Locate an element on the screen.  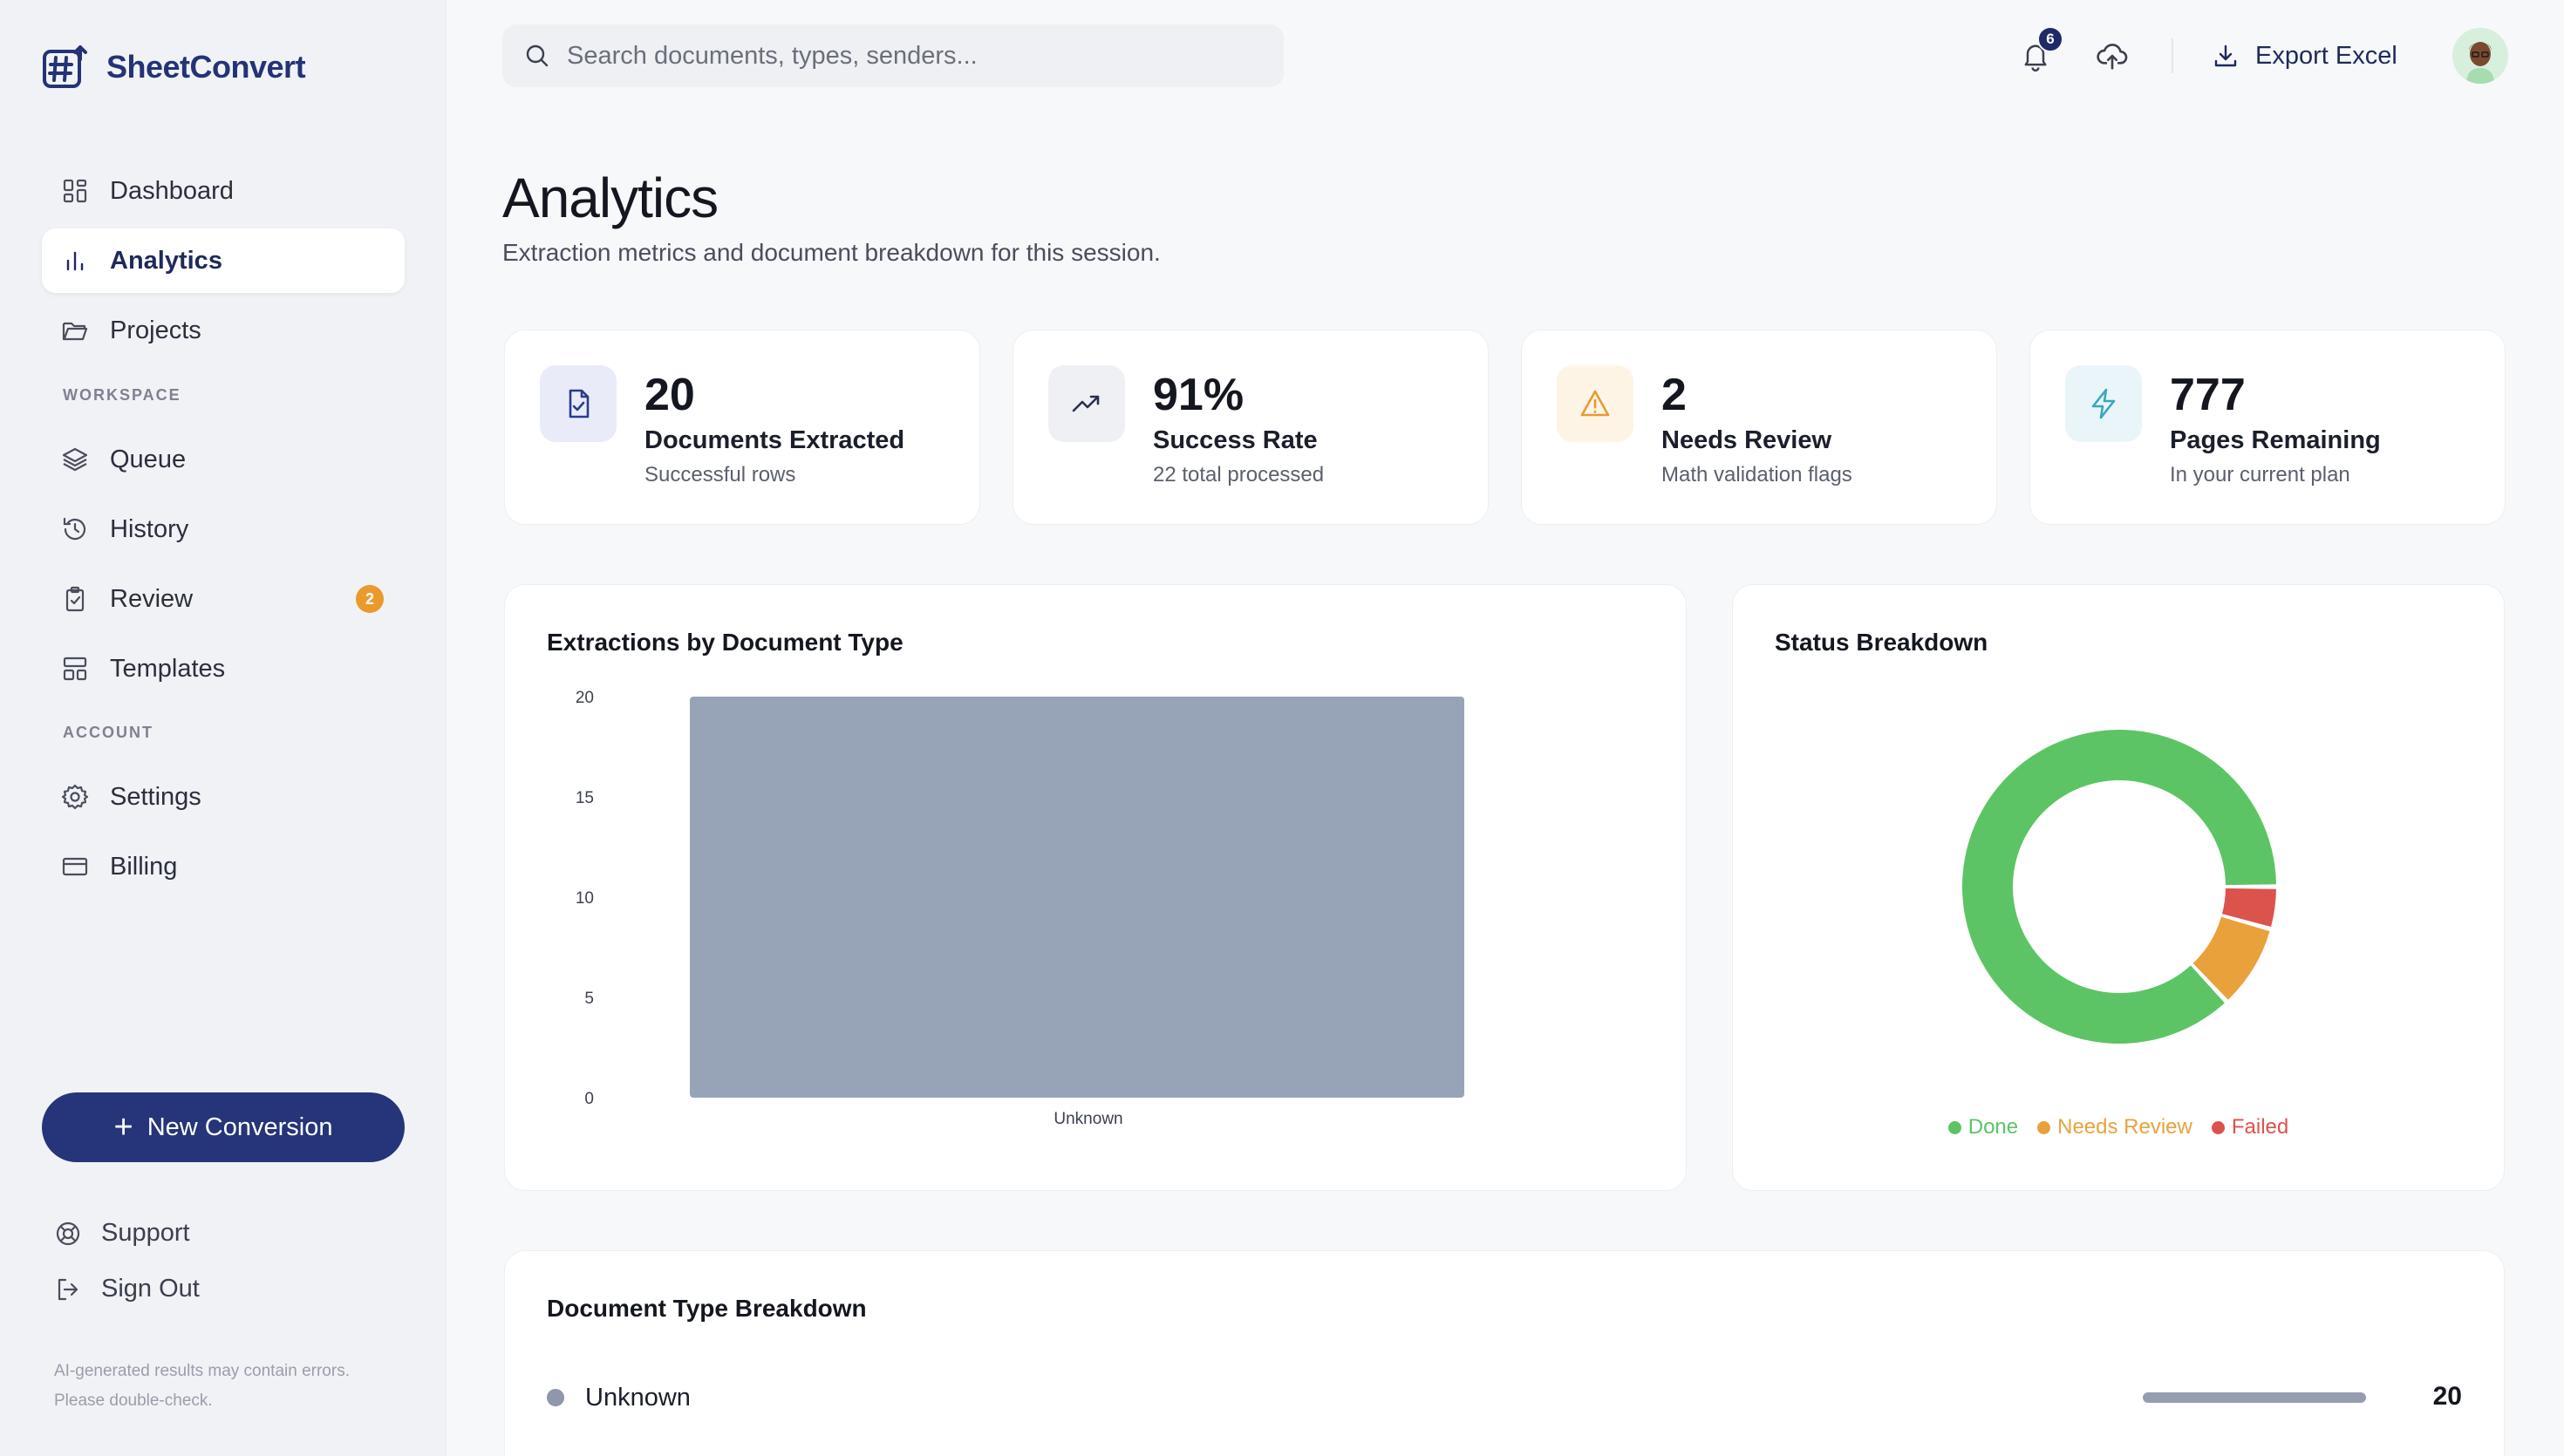
folder-icon is located at coordinates (75, 331).